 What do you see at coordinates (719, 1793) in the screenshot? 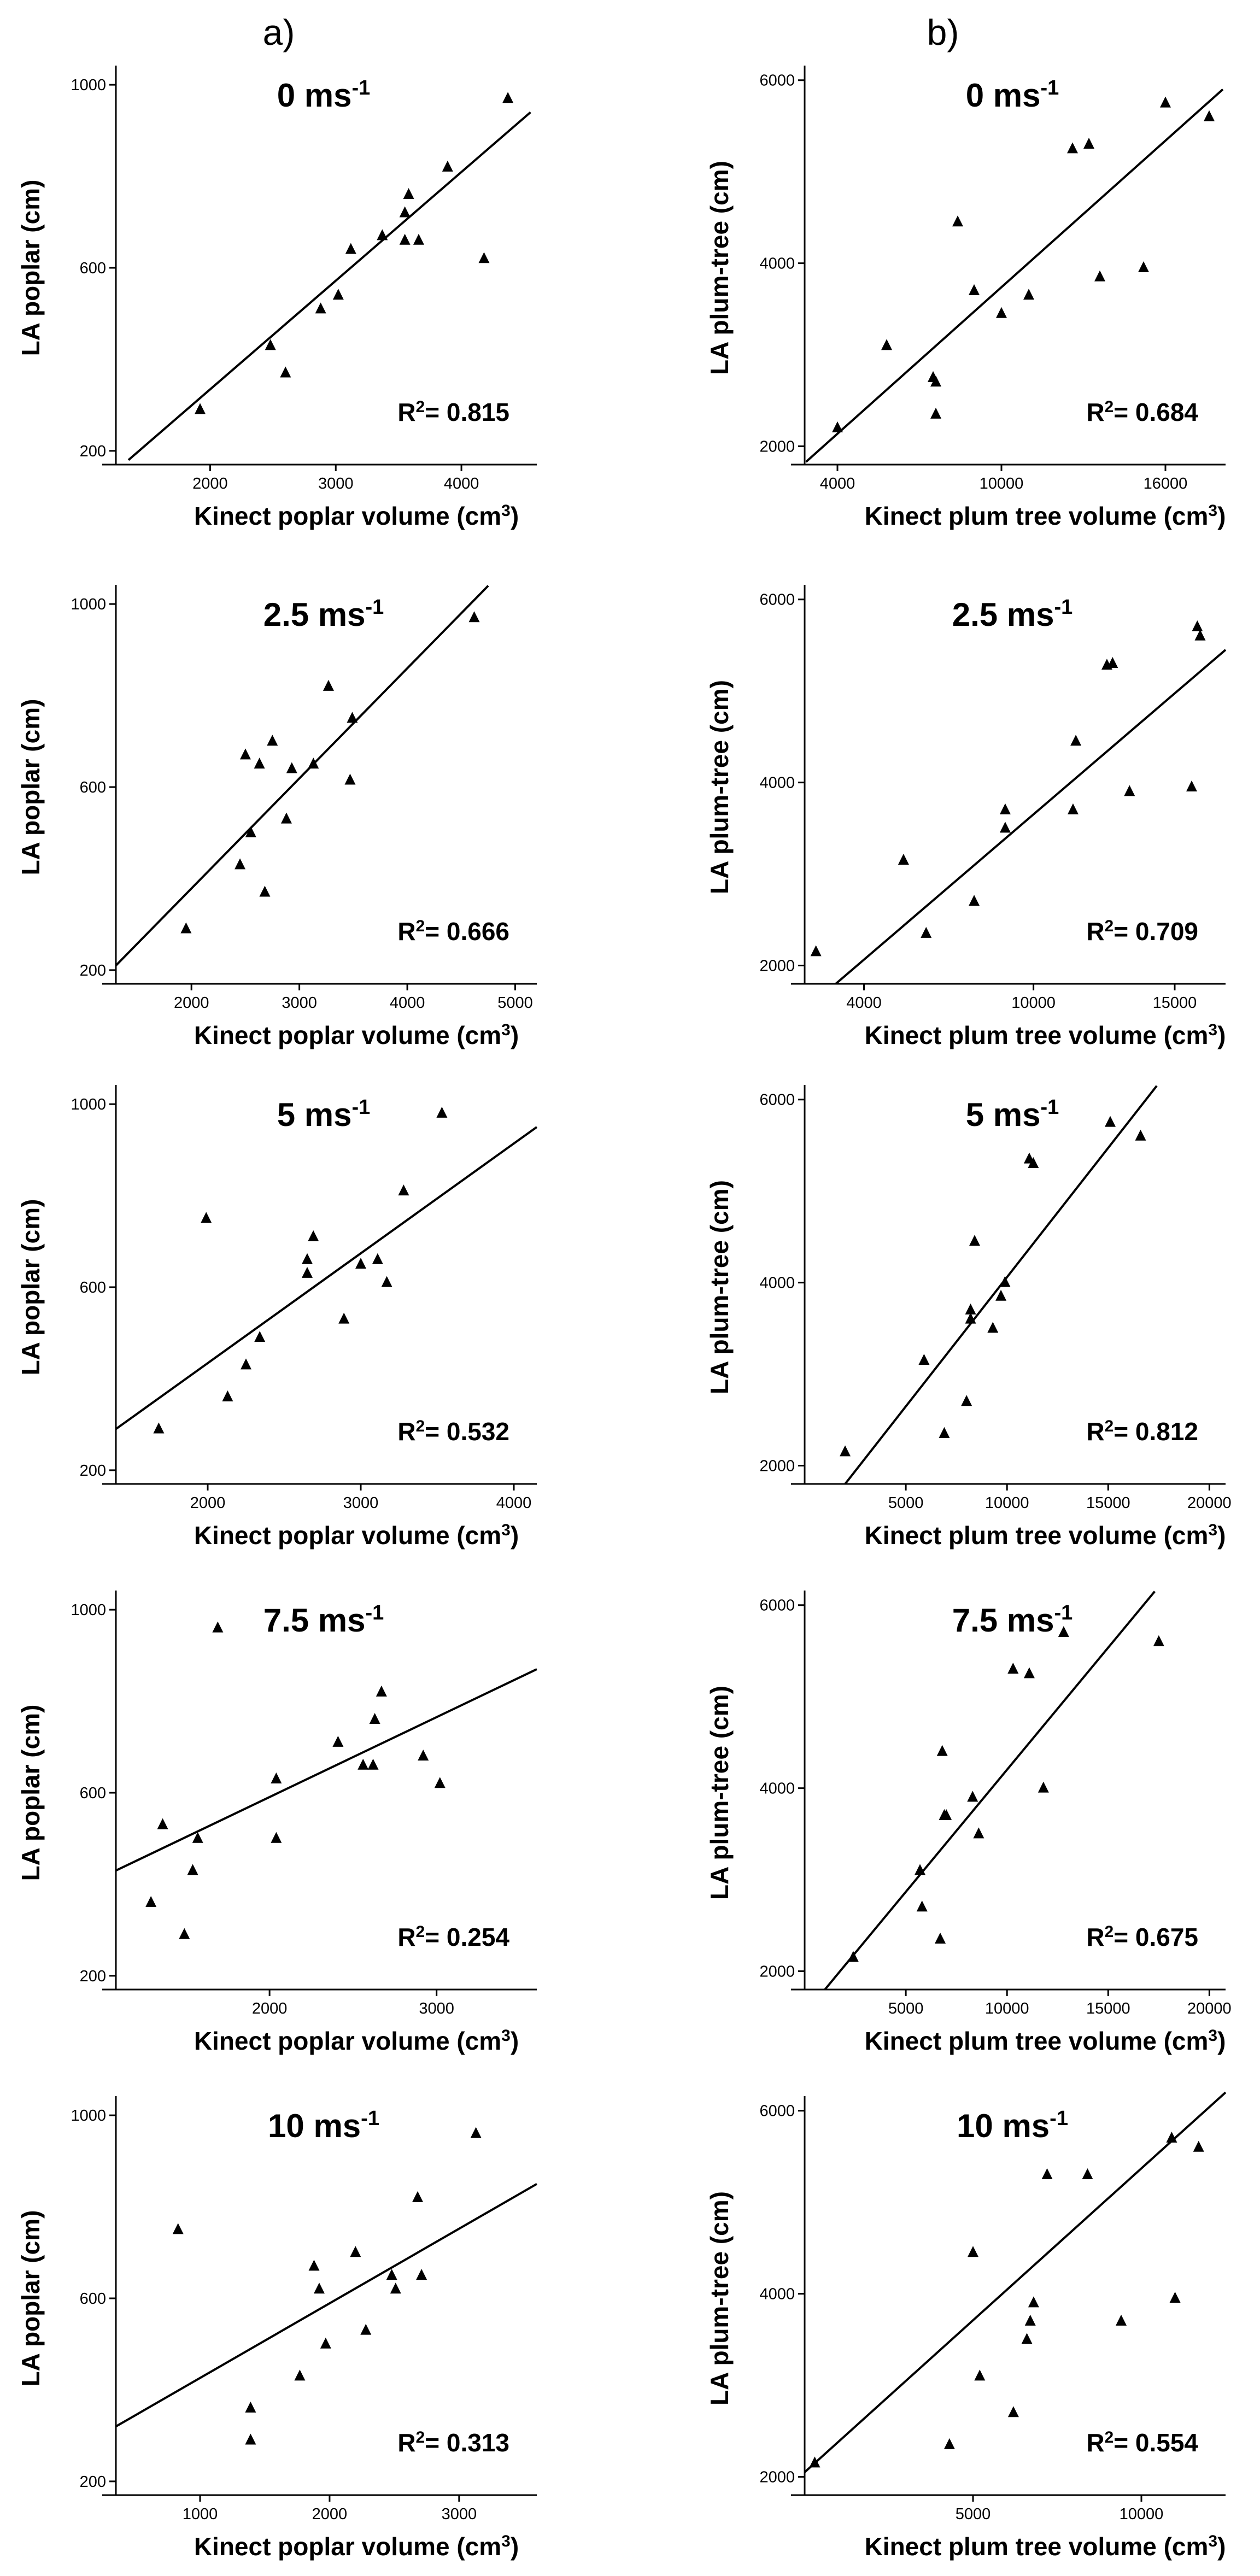
I see `y-axis-label: LA plum-tree (cm)` at bounding box center [719, 1793].